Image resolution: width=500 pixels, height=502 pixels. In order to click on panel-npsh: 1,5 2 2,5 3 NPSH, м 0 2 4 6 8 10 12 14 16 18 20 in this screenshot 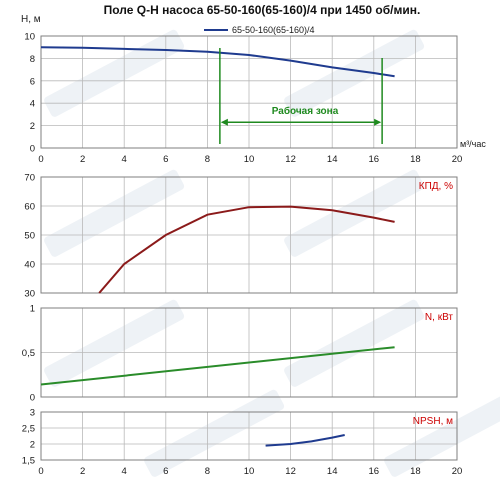, I will do `click(242, 443)`.